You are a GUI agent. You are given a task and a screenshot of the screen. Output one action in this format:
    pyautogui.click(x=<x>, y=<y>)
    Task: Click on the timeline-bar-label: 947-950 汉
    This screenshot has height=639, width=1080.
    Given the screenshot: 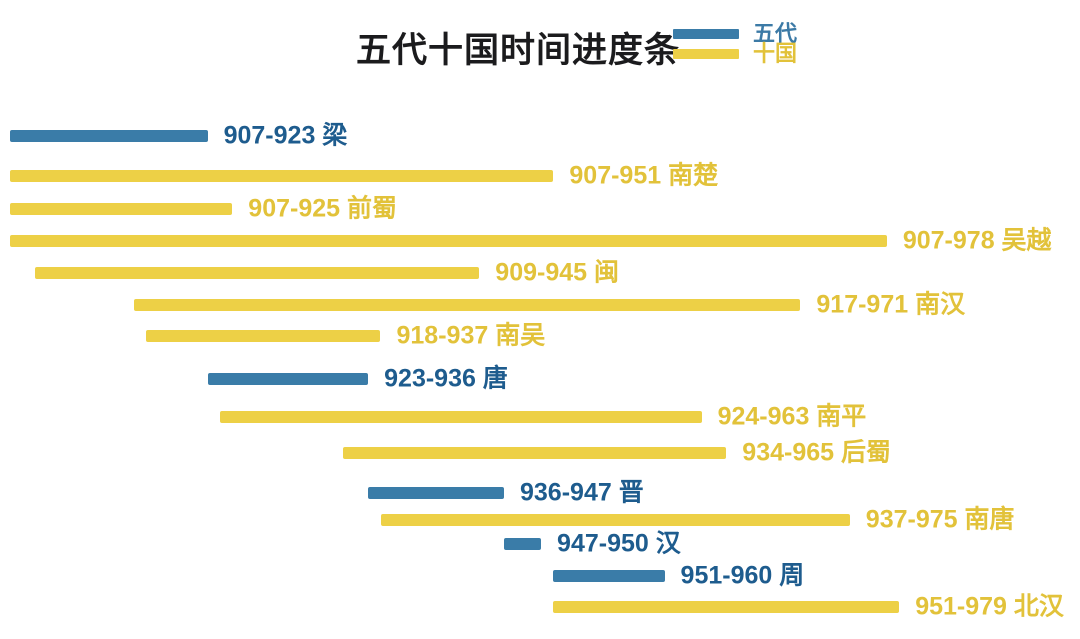 What is the action you would take?
    pyautogui.click(x=619, y=543)
    